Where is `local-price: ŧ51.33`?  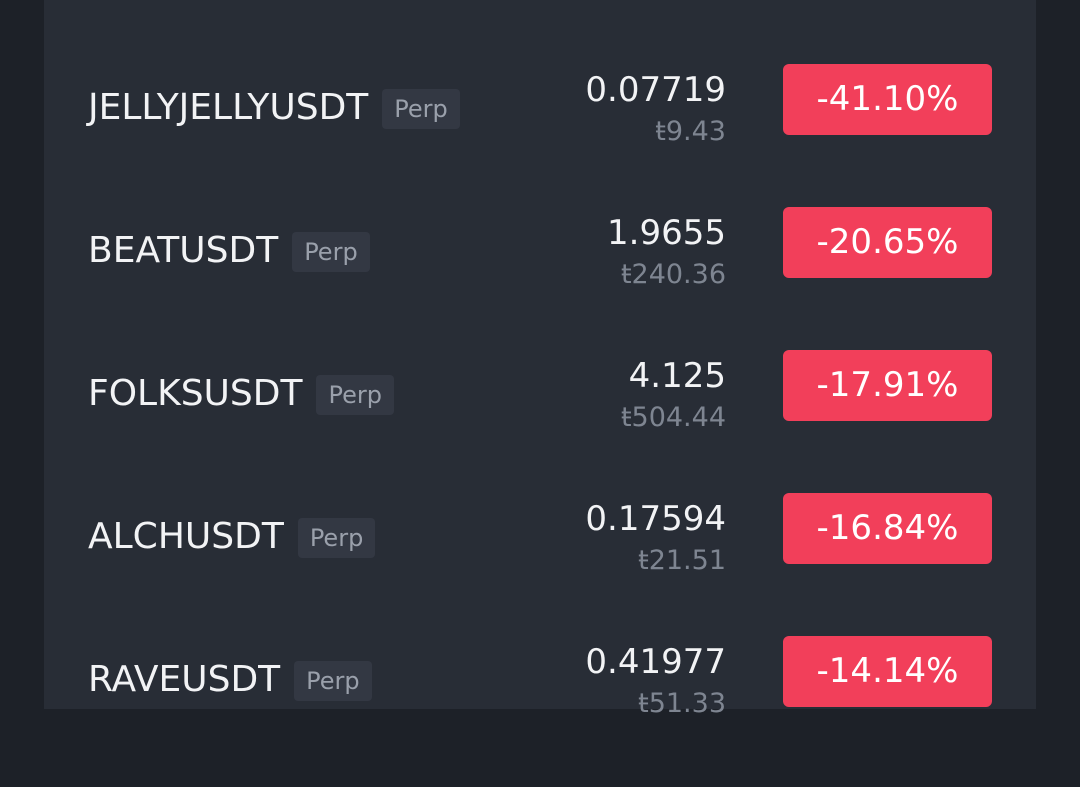 local-price: ŧ51.33 is located at coordinates (682, 703).